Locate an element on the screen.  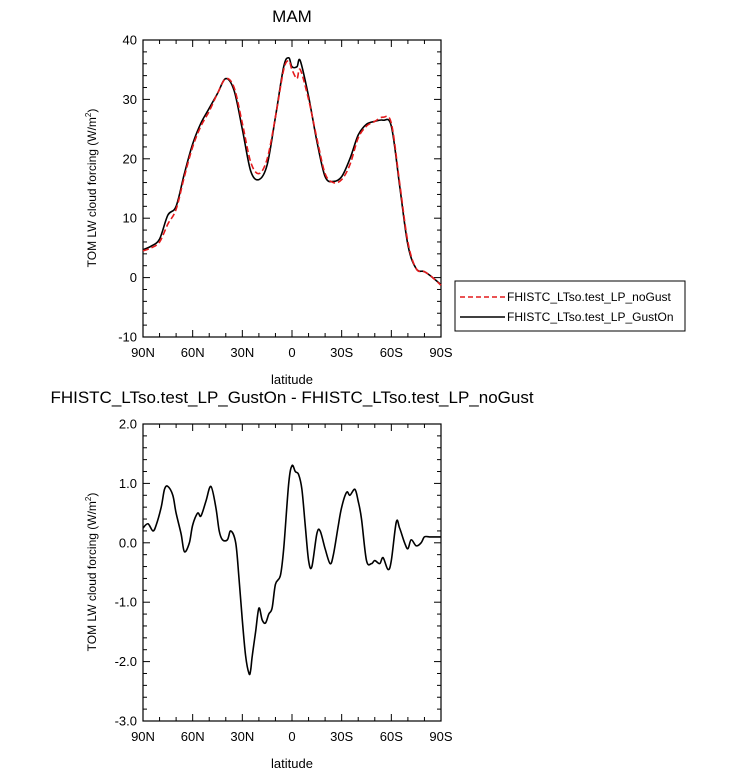
top-y-tick-label: 20 is located at coordinates (130, 158).